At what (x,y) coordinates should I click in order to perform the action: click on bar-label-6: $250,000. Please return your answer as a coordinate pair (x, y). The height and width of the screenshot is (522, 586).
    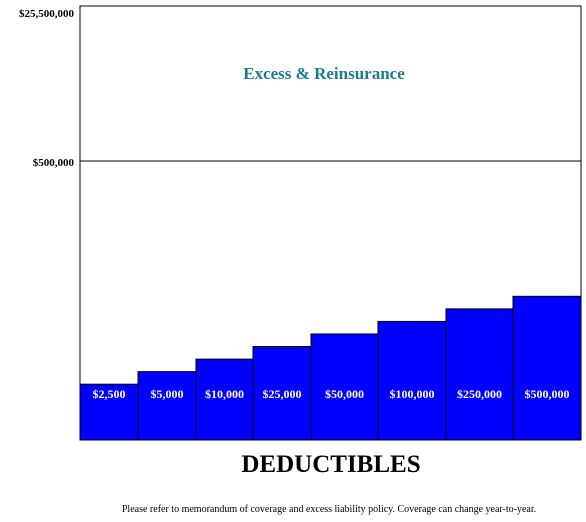
    Looking at the image, I should click on (479, 394).